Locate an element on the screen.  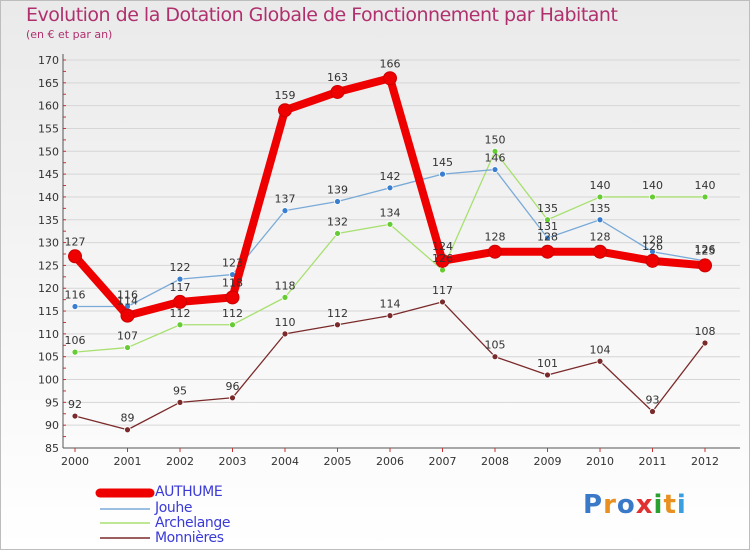
legend-label-archelange: Archelange is located at coordinates (193, 523).